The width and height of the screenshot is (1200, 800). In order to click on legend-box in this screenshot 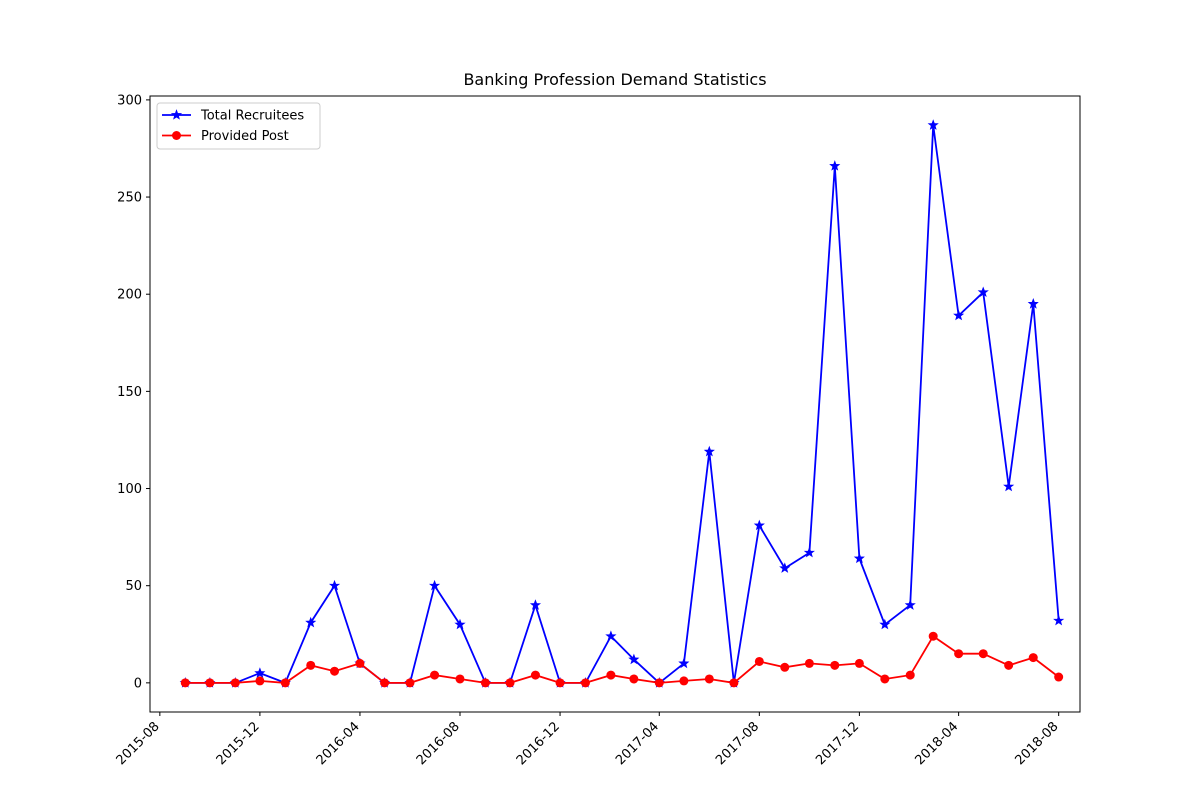, I will do `click(238, 126)`.